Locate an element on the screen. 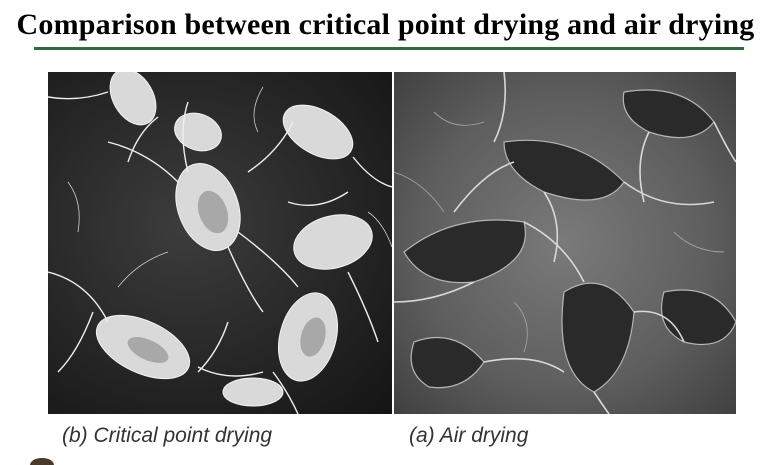 This screenshot has height=465, width=771. title-underline is located at coordinates (389, 48).